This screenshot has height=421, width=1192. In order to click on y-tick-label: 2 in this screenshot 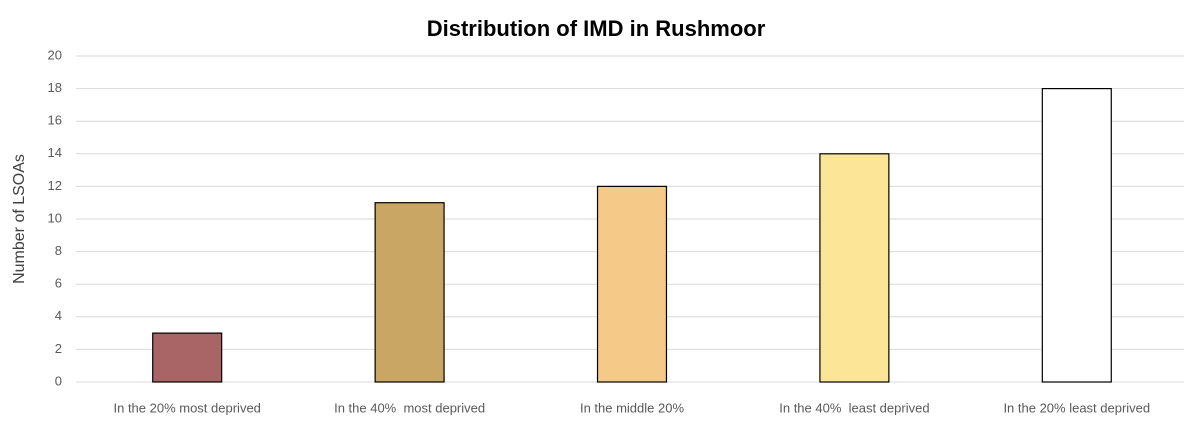, I will do `click(58, 348)`.